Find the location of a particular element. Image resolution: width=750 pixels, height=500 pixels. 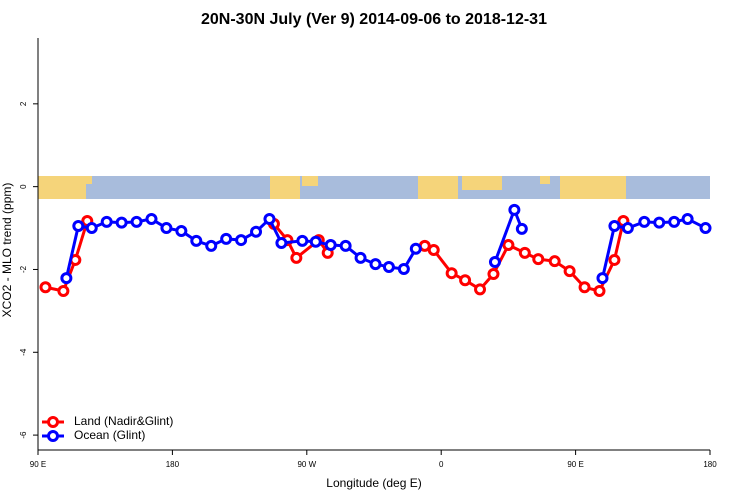

y-tick-label: -4 is located at coordinates (23, 352).